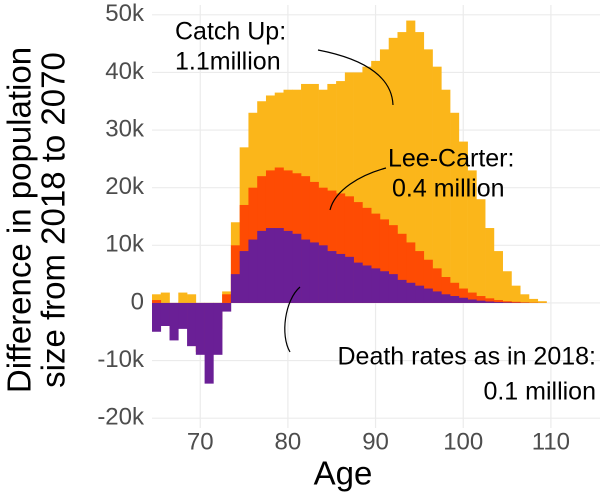 The image size is (607, 498). Describe the element at coordinates (121, 417) in the screenshot. I see `y-tick-label: -20k` at that location.